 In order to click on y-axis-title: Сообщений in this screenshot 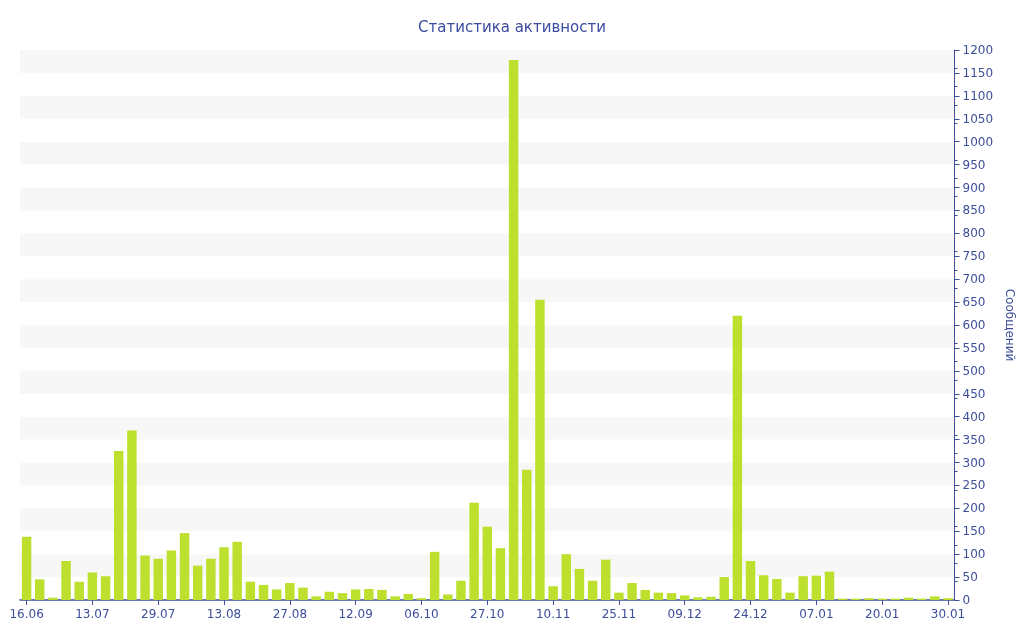, I will do `click(1010, 325)`.